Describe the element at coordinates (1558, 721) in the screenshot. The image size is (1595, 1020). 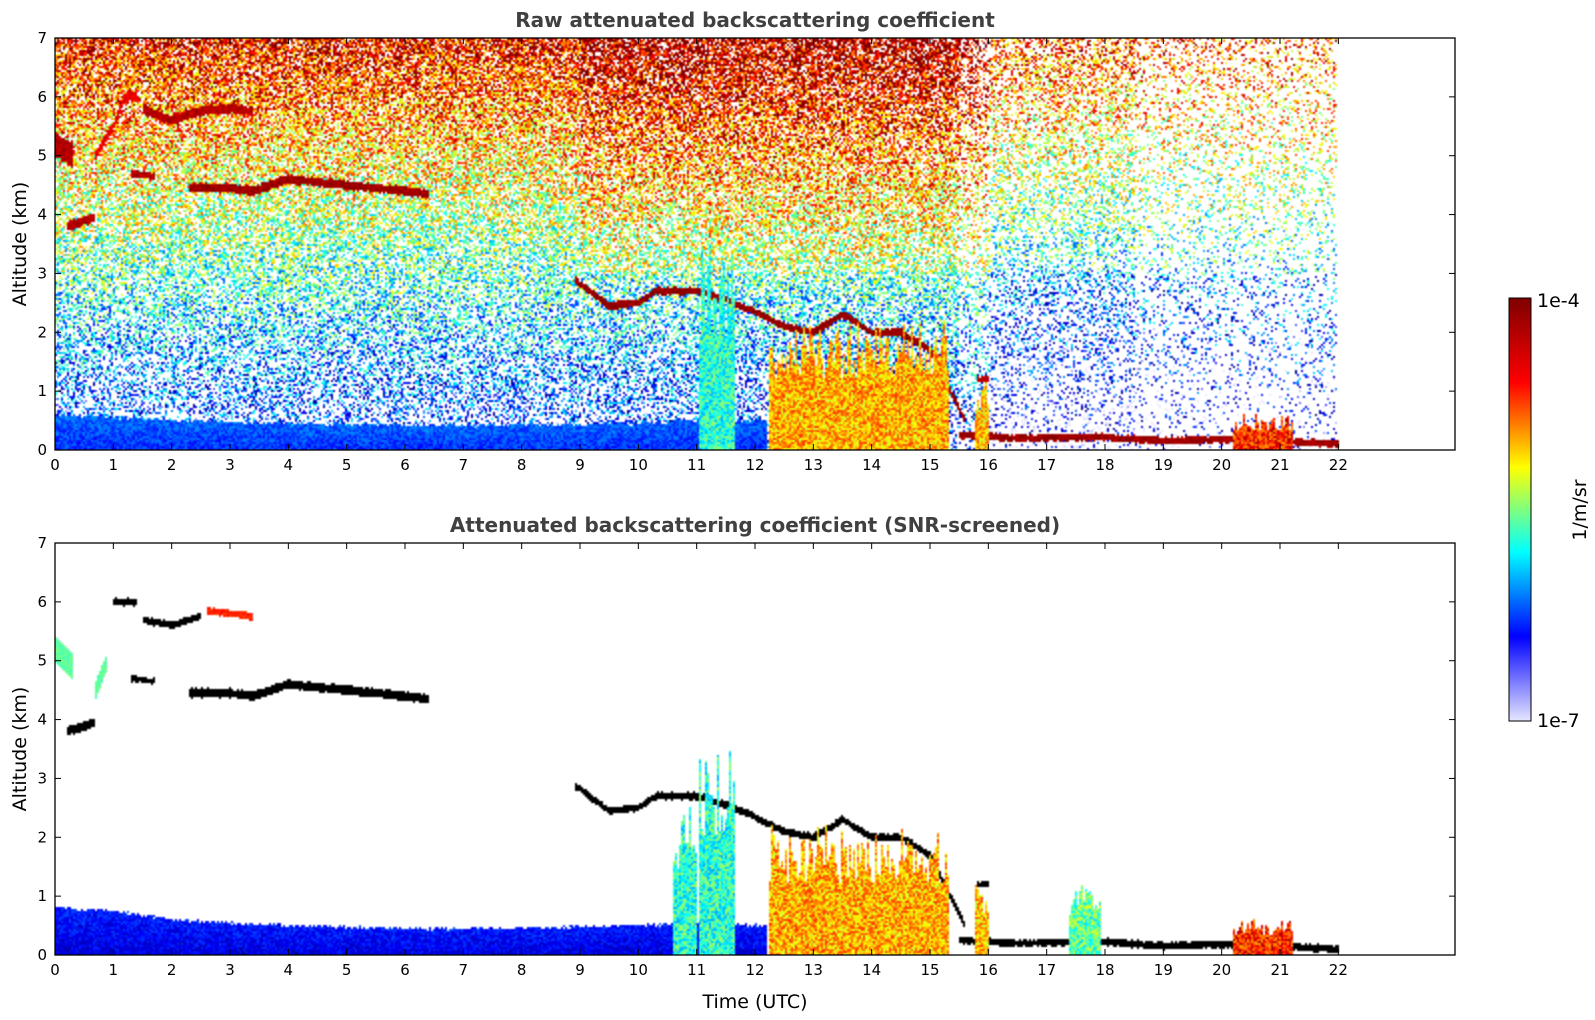
I see `colorbar-min-label: 1e-7` at that location.